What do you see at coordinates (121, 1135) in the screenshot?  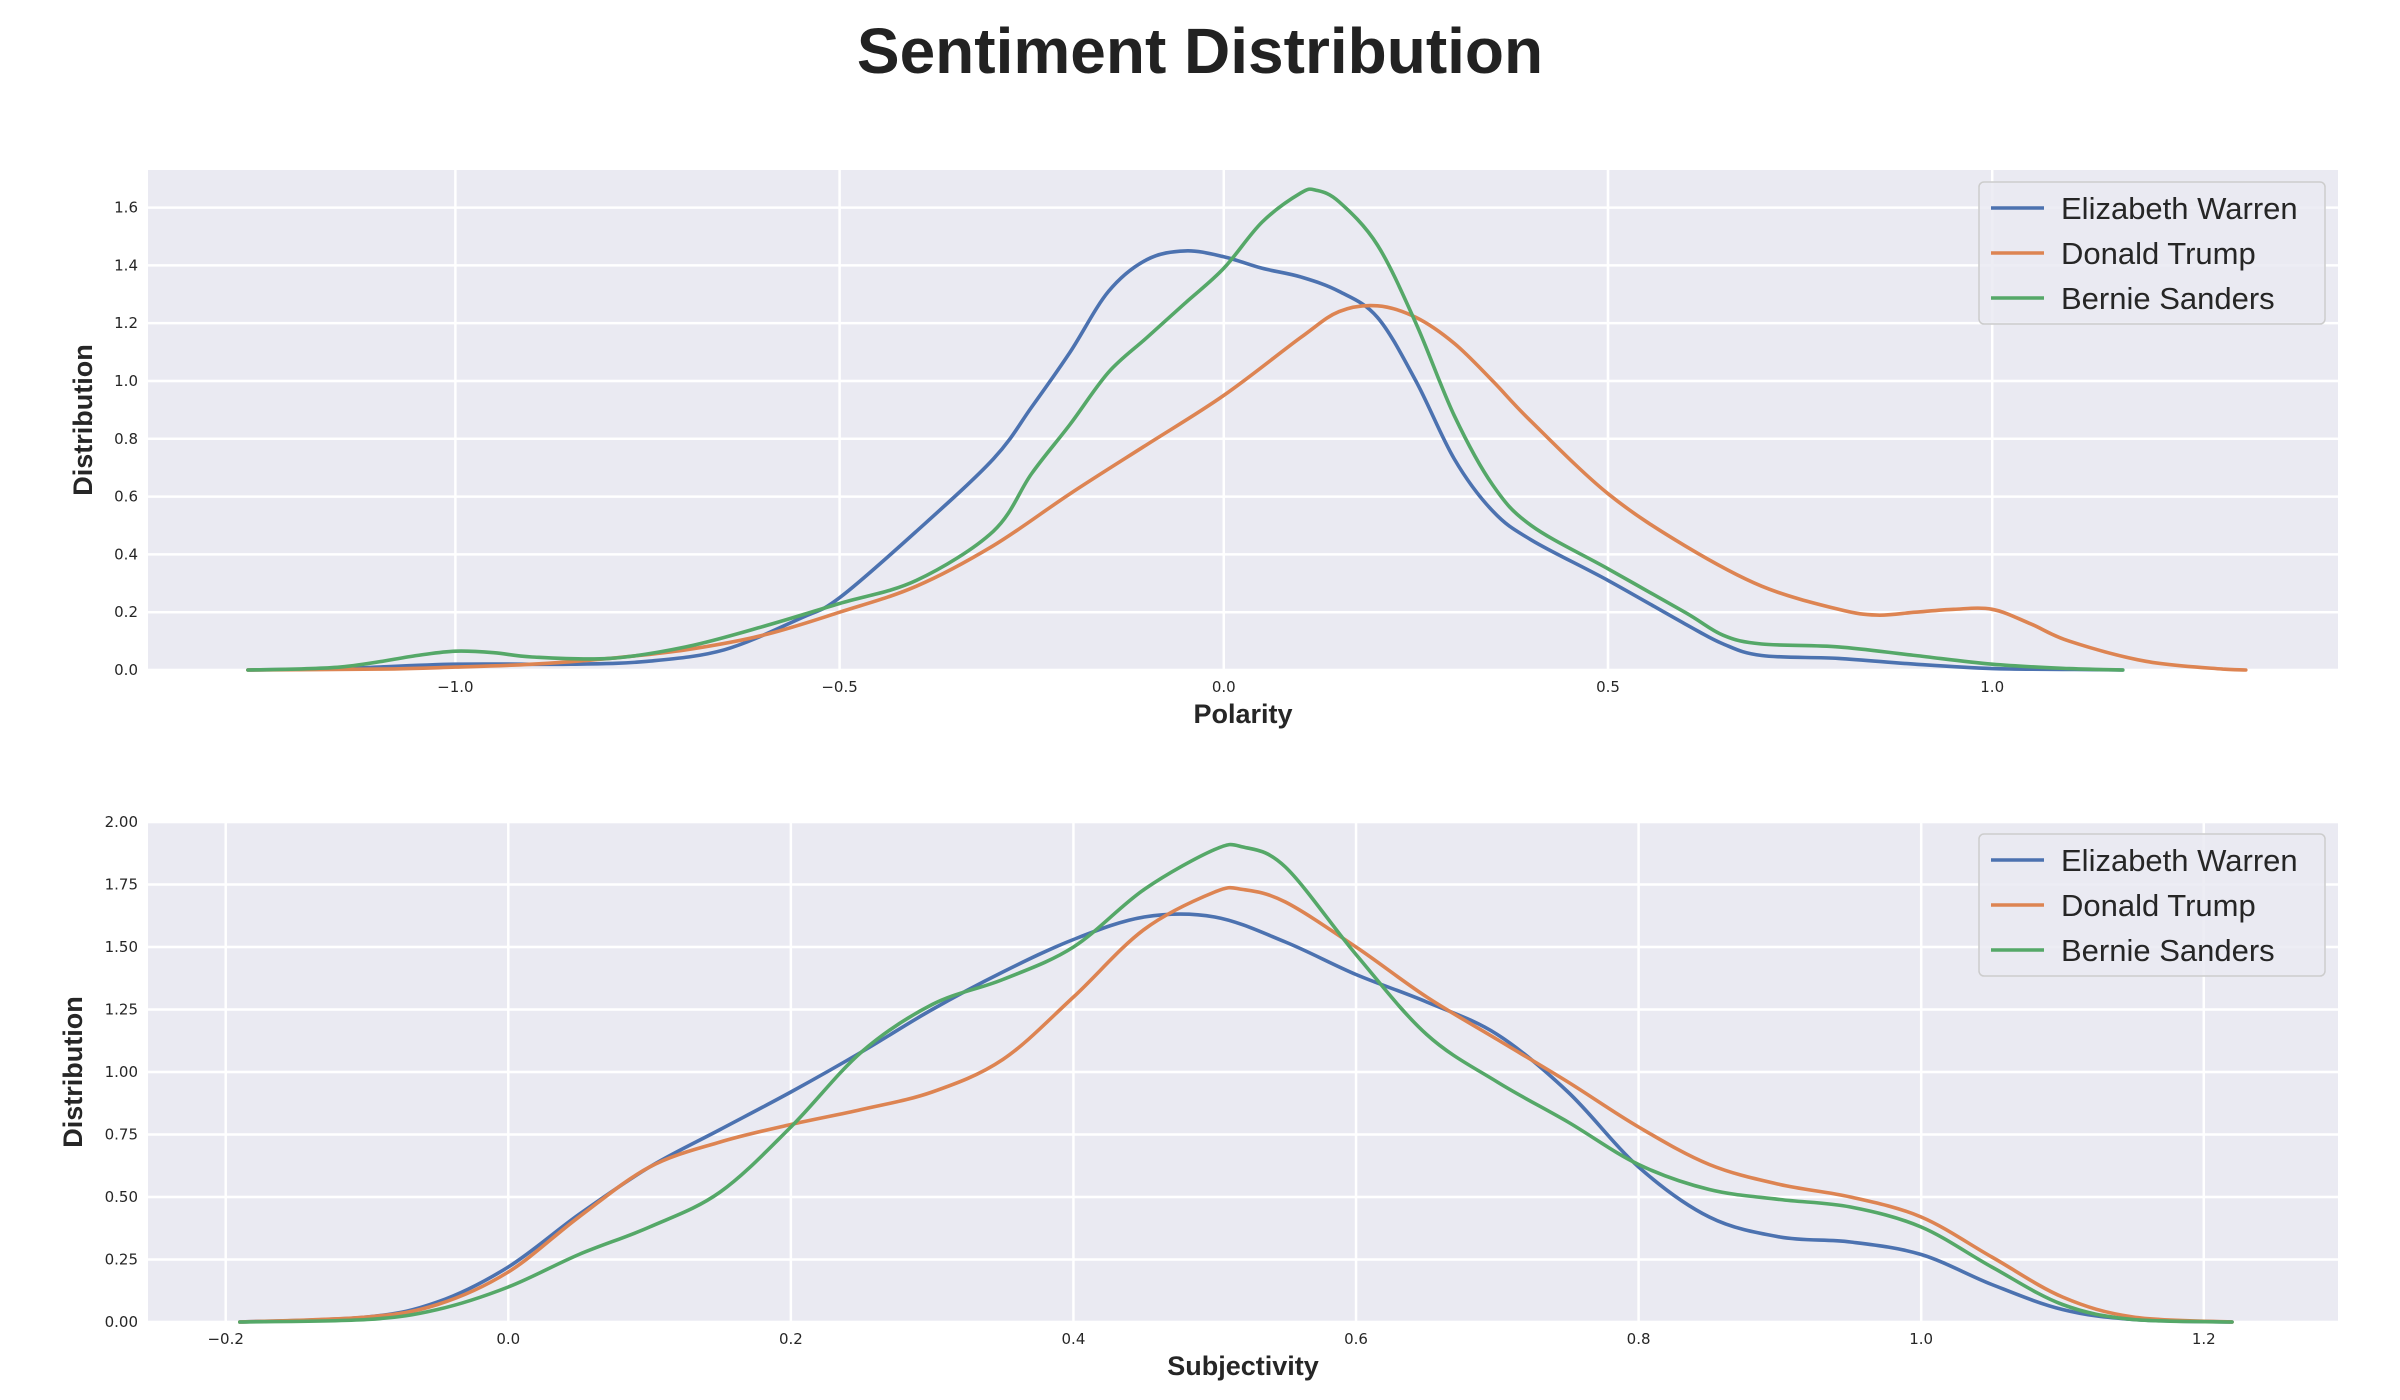 I see `y-tick-label: 0.75` at bounding box center [121, 1135].